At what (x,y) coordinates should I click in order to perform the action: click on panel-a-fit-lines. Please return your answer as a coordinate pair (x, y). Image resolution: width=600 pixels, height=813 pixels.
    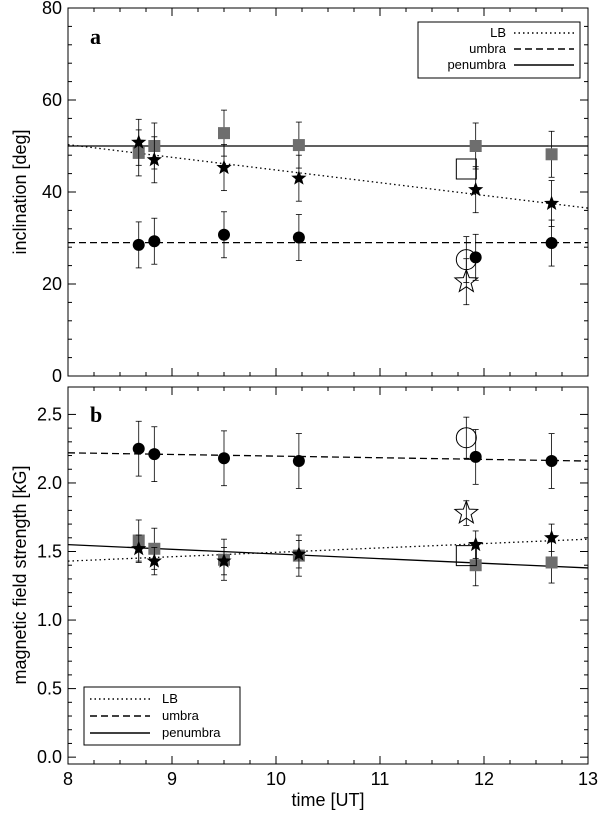
    Looking at the image, I should click on (328, 193).